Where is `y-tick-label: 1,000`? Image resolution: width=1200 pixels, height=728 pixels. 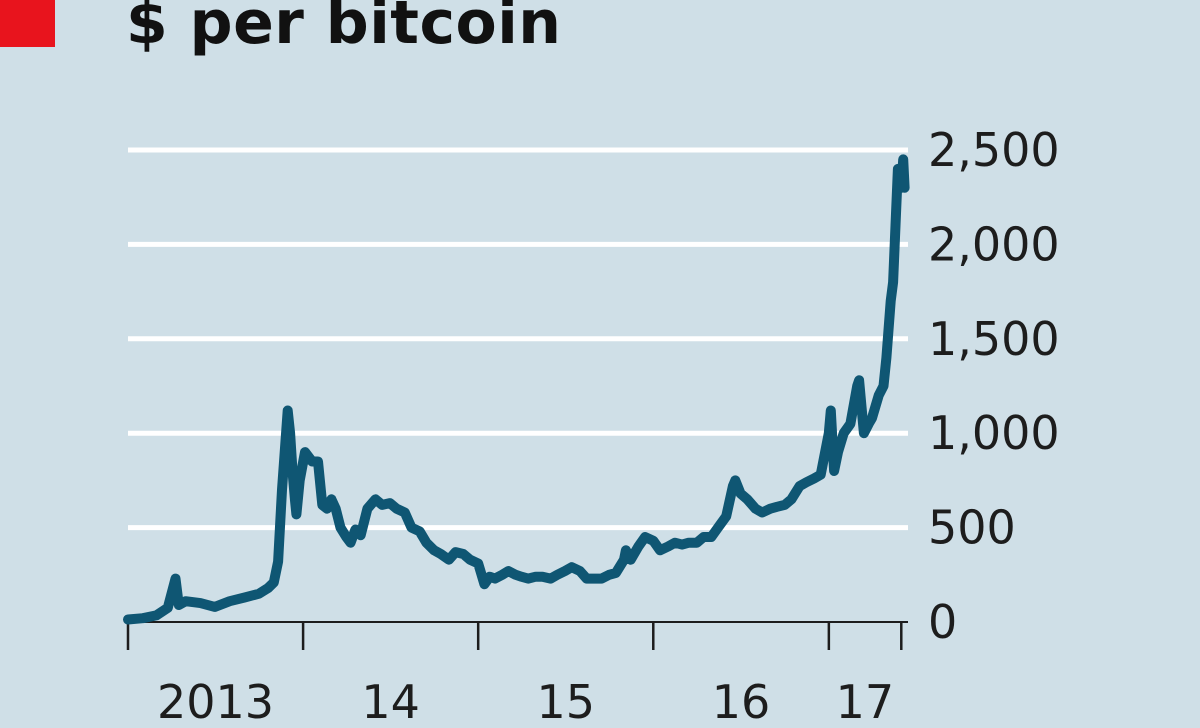 y-tick-label: 1,000 is located at coordinates (994, 433).